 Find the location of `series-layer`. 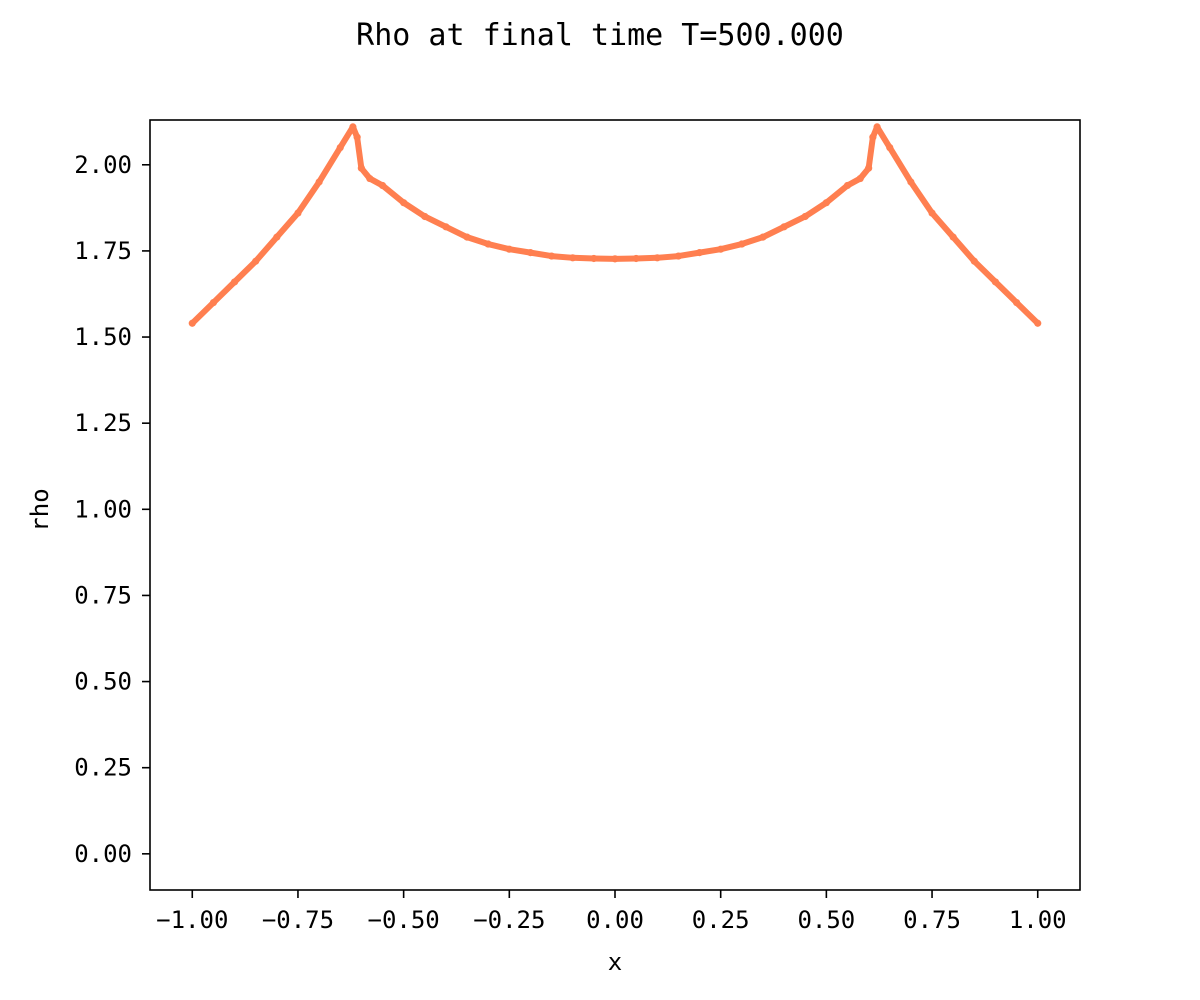

series-layer is located at coordinates (615, 225).